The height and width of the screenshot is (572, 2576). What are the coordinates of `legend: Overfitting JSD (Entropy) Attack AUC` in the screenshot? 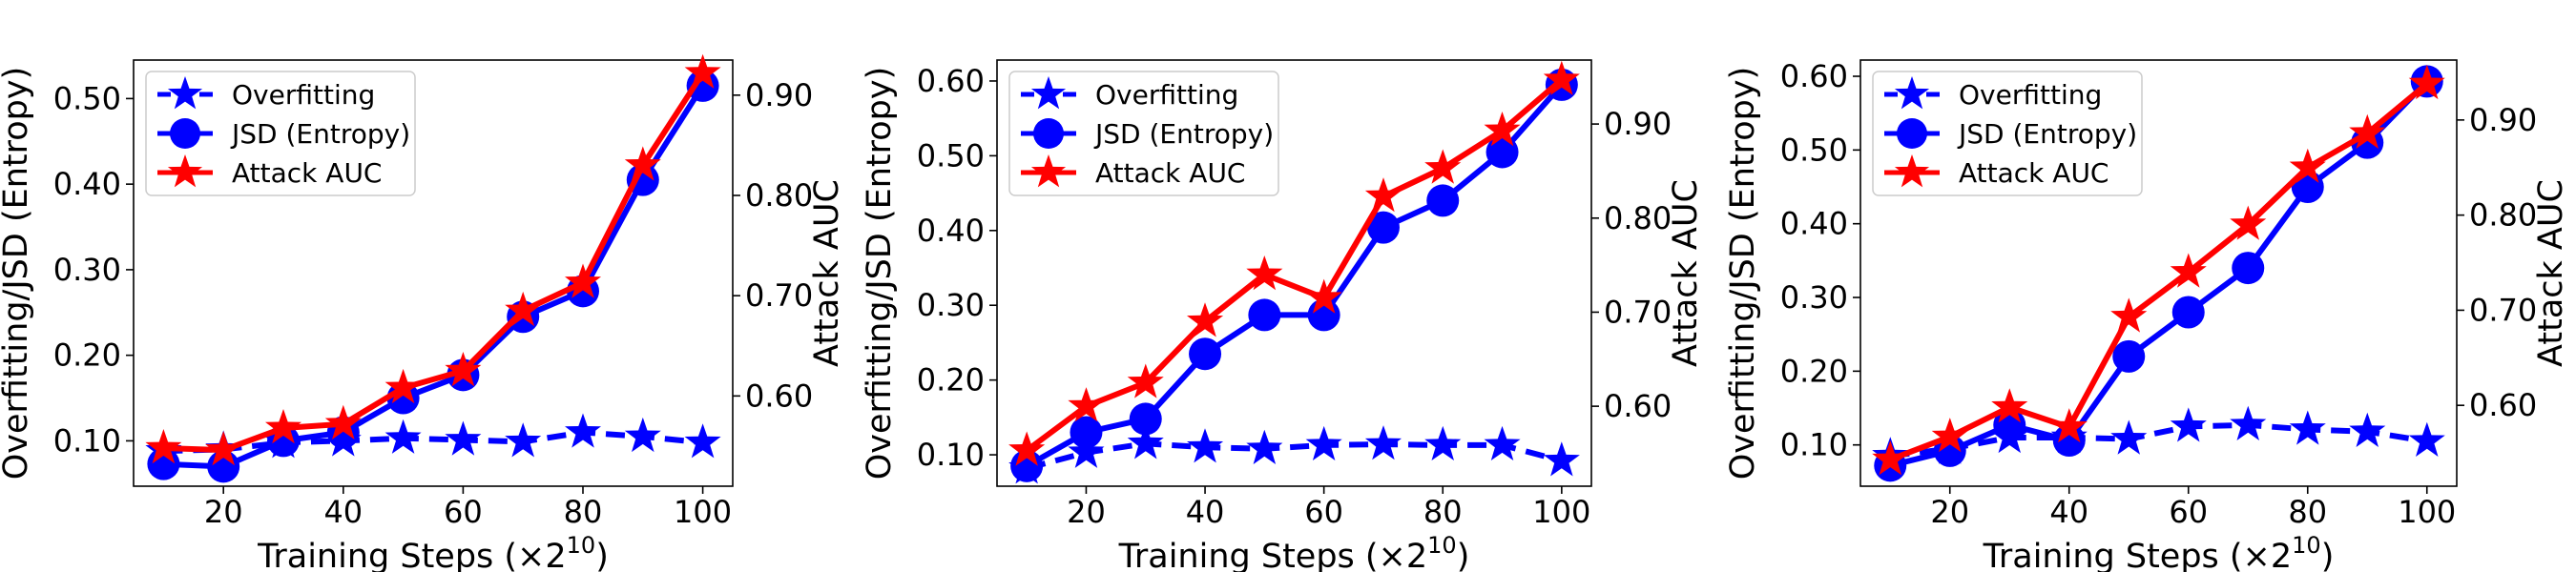 It's located at (1143, 133).